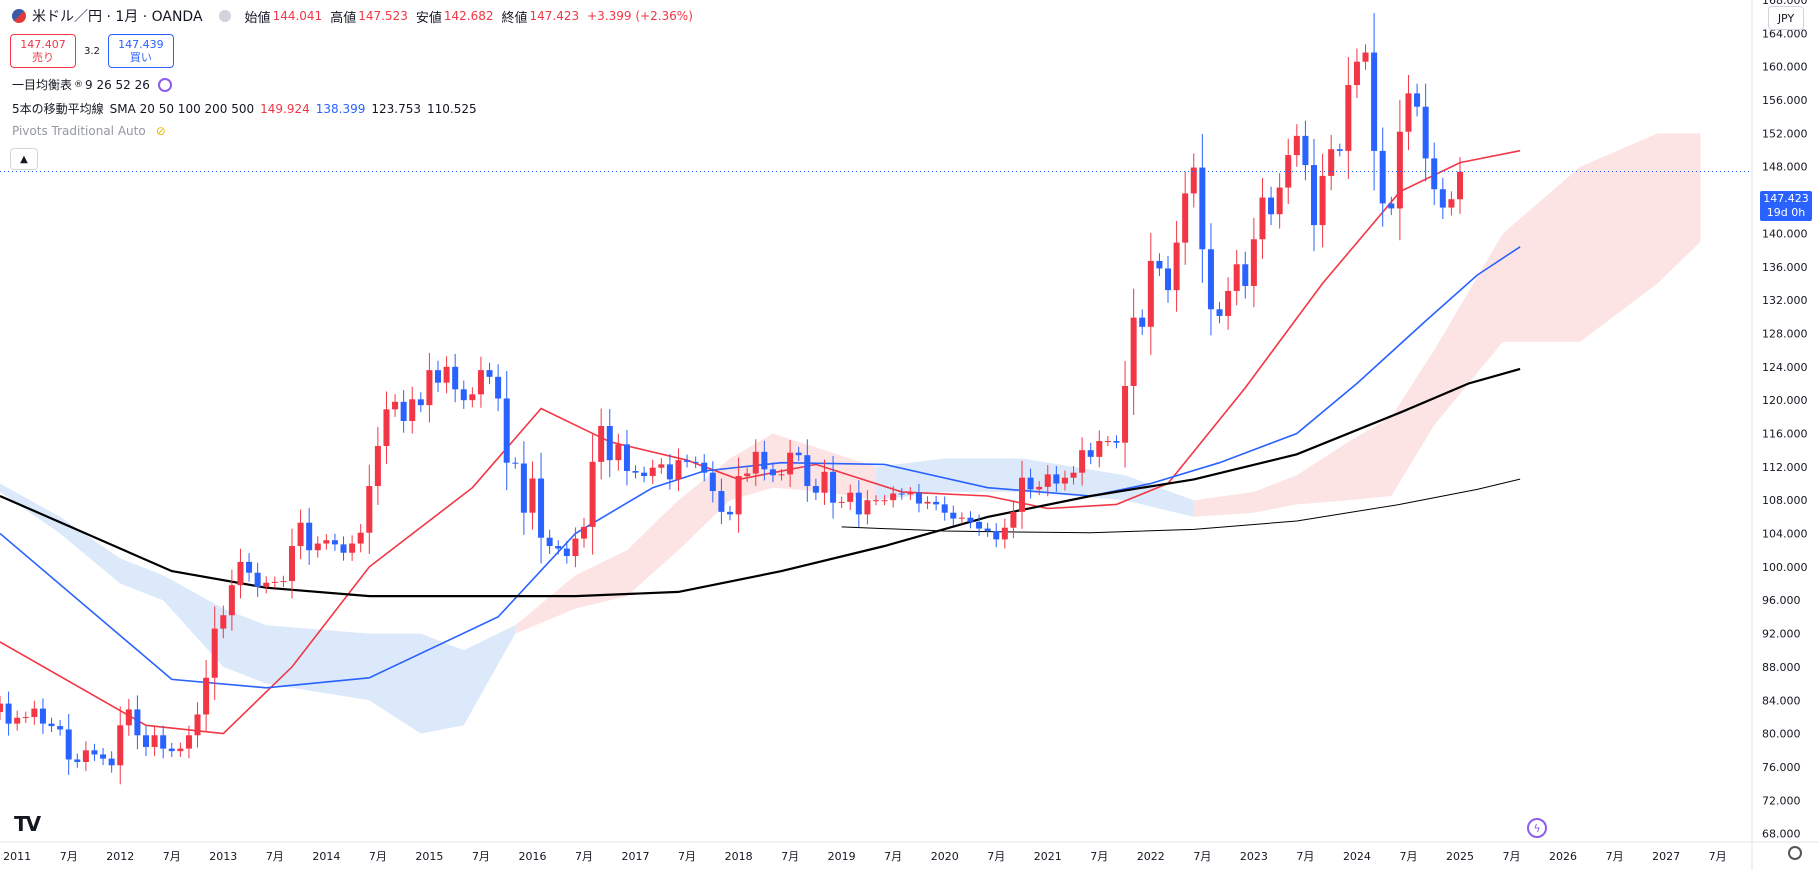 This screenshot has width=1818, height=870. I want to click on symbol-title: 米ドル／円 · 1月 · OANDA, so click(117, 17).